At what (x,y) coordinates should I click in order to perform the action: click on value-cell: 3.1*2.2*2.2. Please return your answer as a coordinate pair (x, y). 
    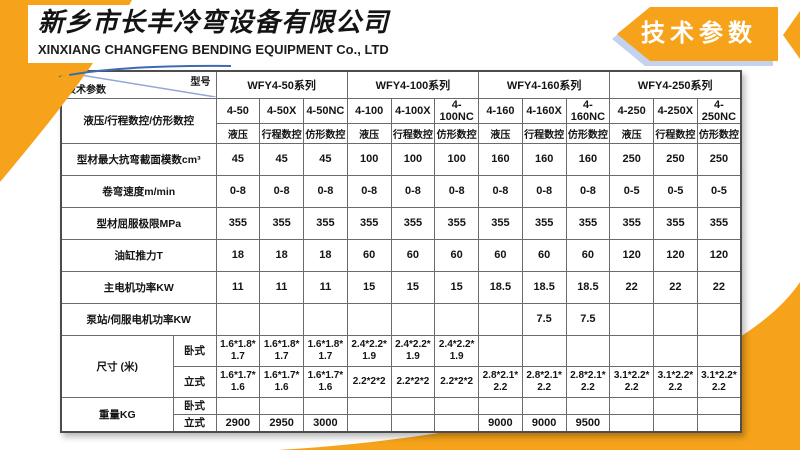
    Looking at the image, I should click on (675, 381).